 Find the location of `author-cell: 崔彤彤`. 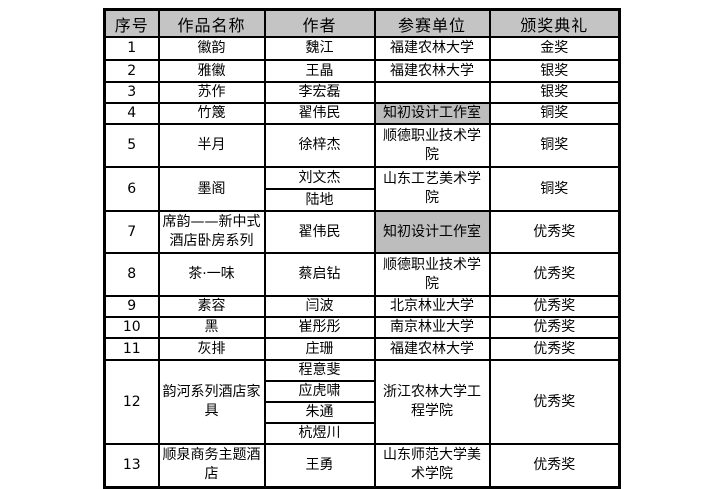

author-cell: 崔彤彤 is located at coordinates (319, 327).